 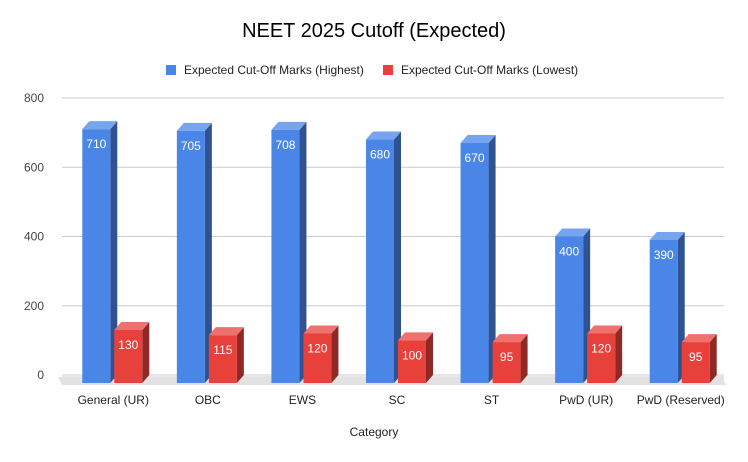 What do you see at coordinates (490, 70) in the screenshot?
I see `legend-label-lowest: Expected Cut-Off Marks (Lowest)` at bounding box center [490, 70].